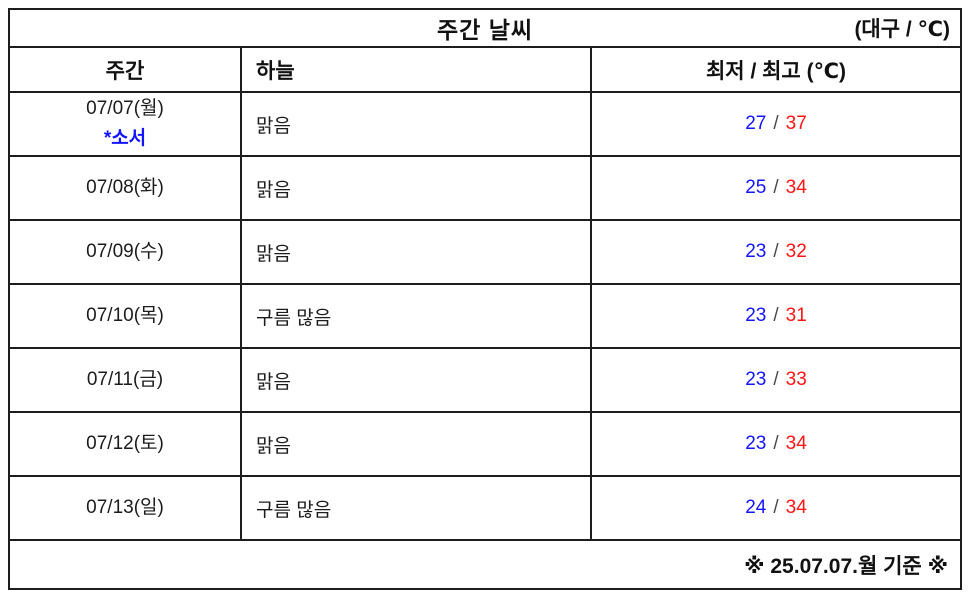 Image resolution: width=970 pixels, height=598 pixels. I want to click on table-title: 주간 날씨, so click(485, 30).